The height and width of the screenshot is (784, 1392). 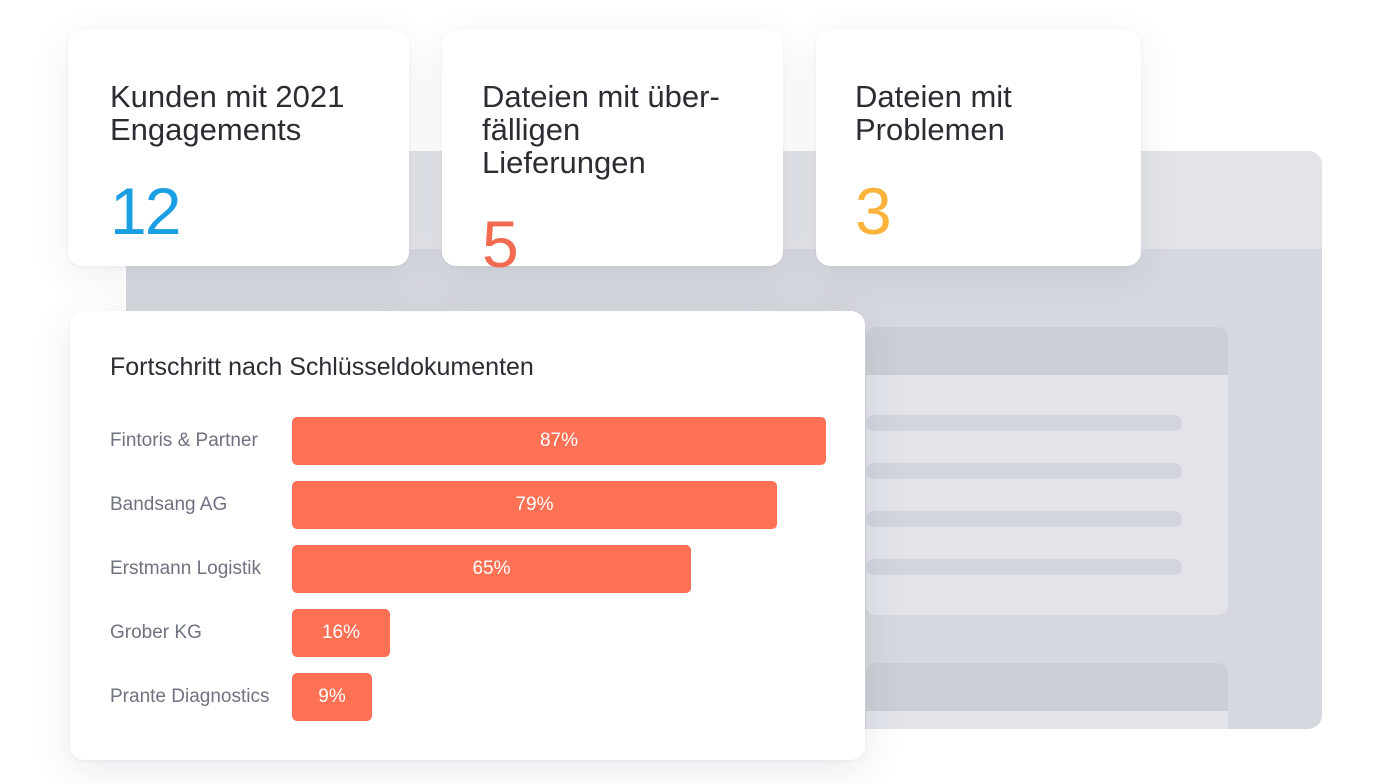 I want to click on bar-row: Prante Diagnostics 9%, so click(x=467, y=697).